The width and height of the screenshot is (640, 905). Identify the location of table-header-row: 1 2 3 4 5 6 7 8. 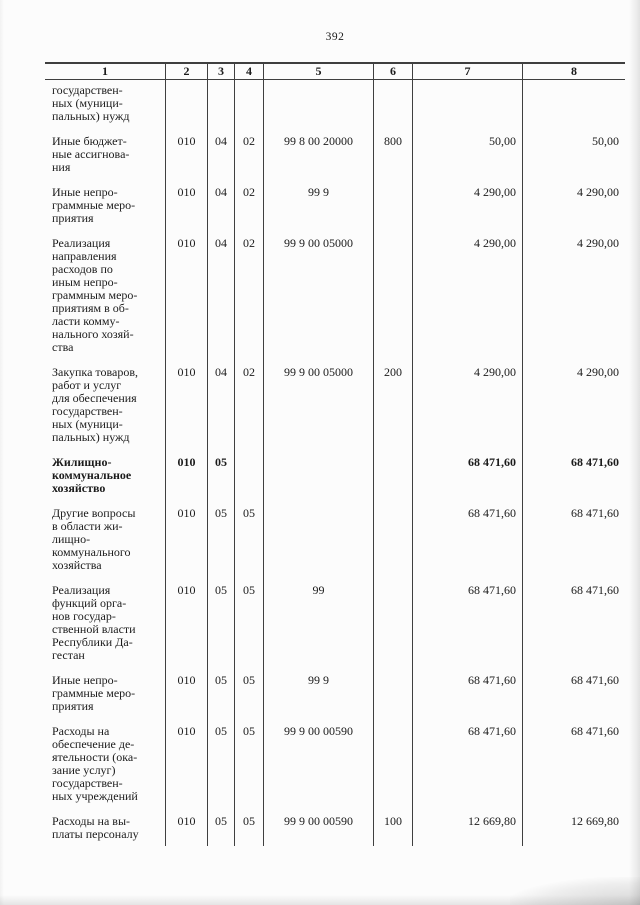
(335, 71).